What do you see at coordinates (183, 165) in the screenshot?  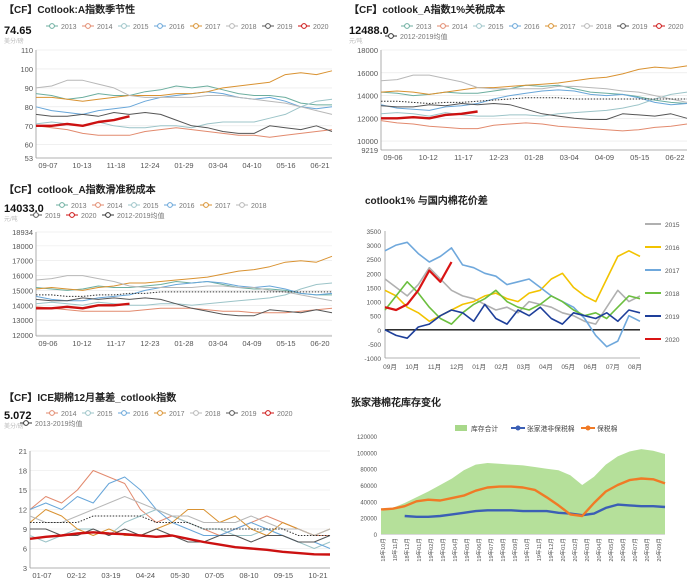 I see `x-tick-label: 01-29` at bounding box center [183, 165].